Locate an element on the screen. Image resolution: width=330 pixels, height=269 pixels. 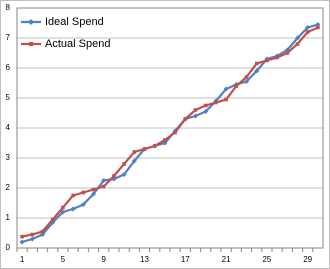
x-tick-label: 25 is located at coordinates (266, 259).